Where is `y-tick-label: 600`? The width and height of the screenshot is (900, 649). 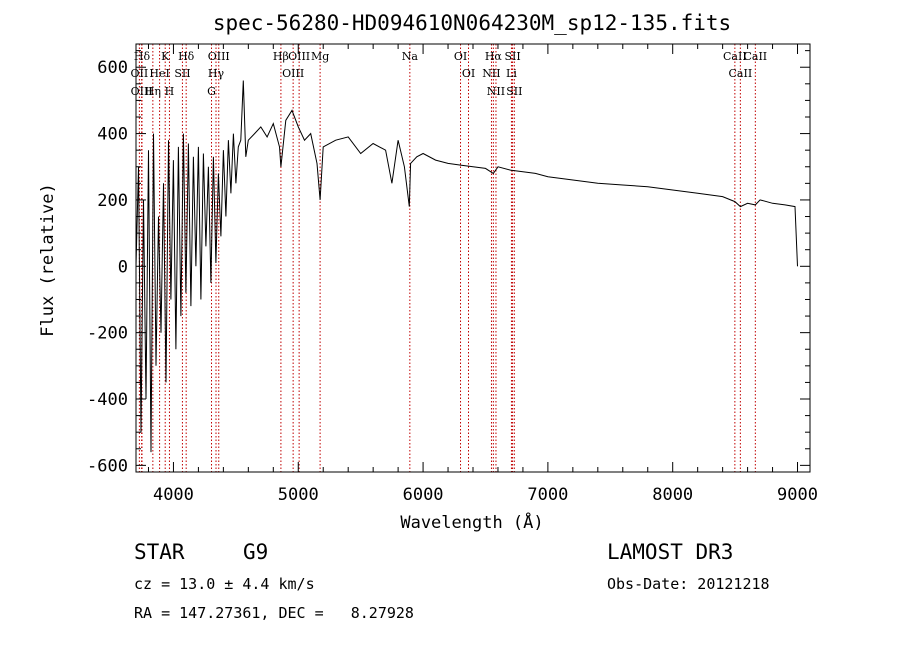
y-tick-label: 600 is located at coordinates (112, 68).